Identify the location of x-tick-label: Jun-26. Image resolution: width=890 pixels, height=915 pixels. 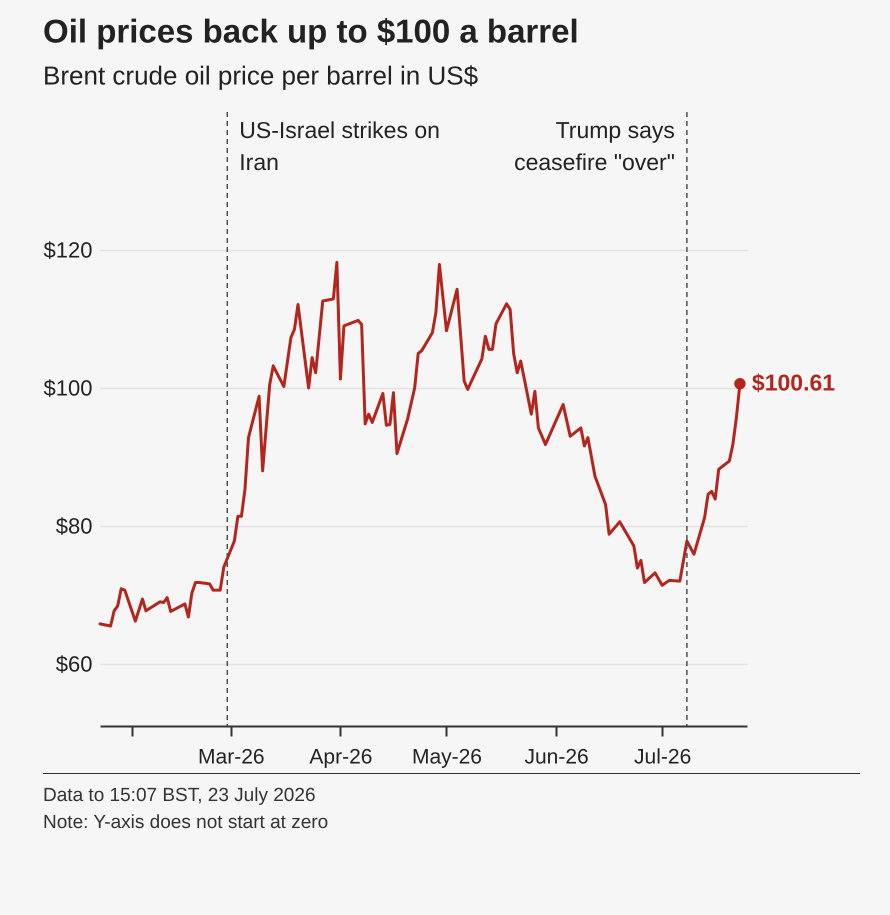
(556, 757).